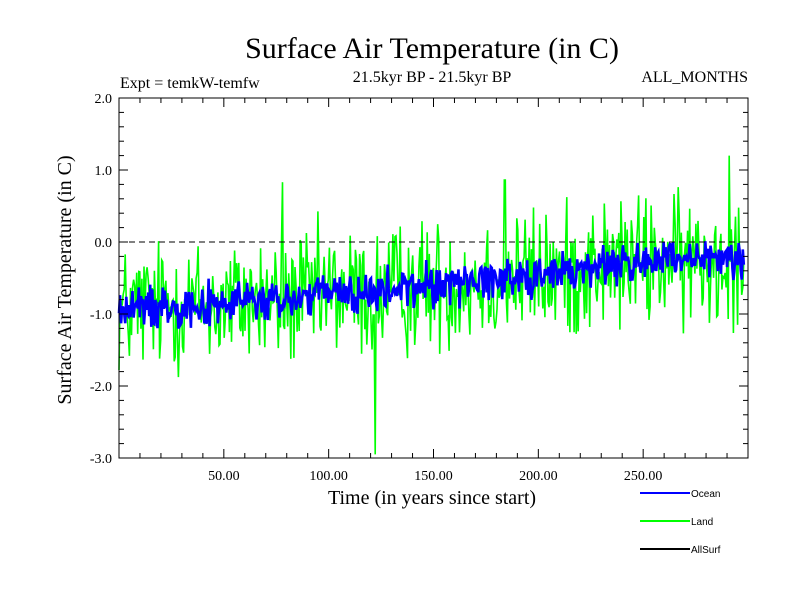 The width and height of the screenshot is (800, 600). I want to click on series-ocean-polyline, so click(431, 285).